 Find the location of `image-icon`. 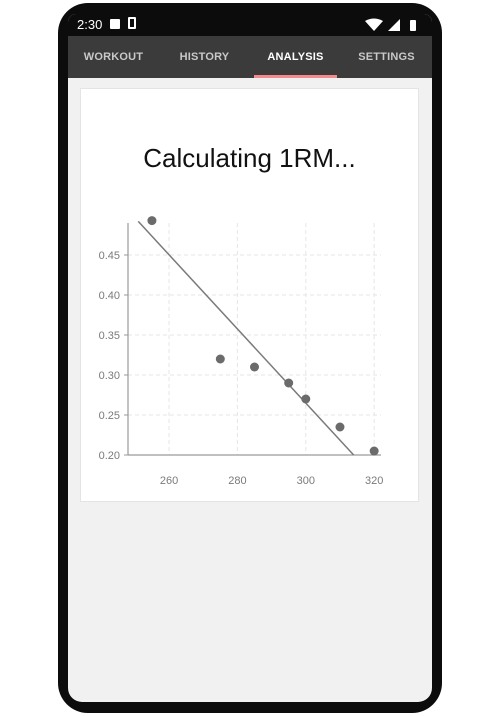

image-icon is located at coordinates (115, 24).